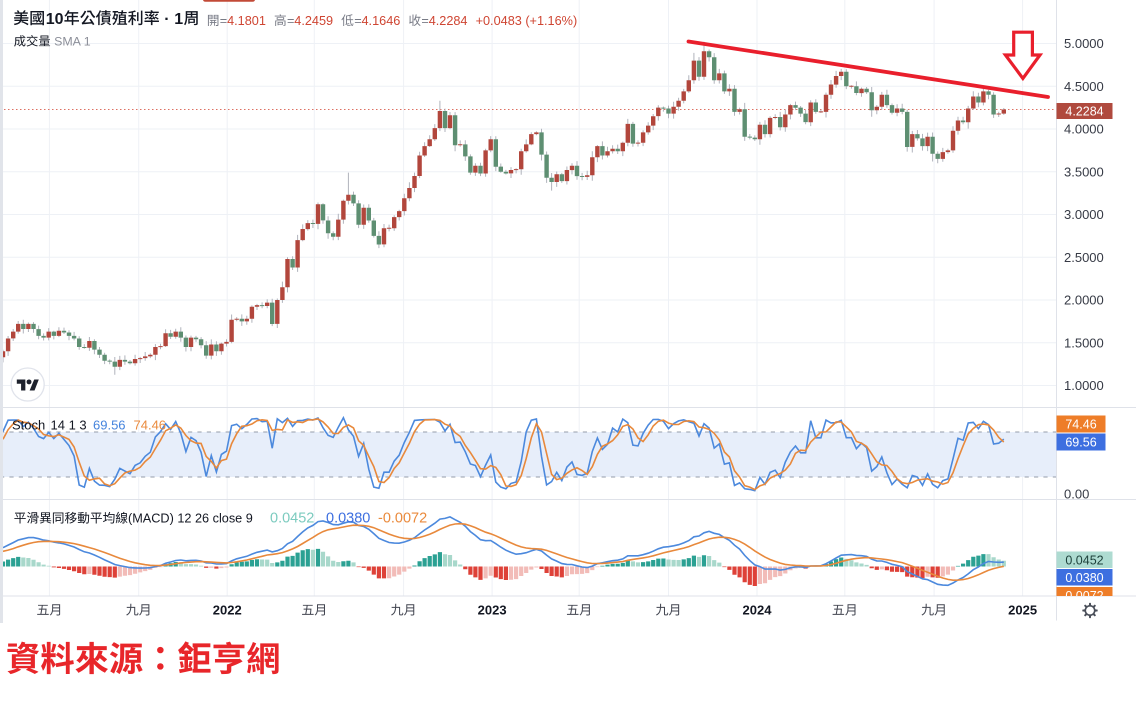 This screenshot has width=1136, height=706. Describe the element at coordinates (227, 610) in the screenshot. I see `svg-text: 2022` at that location.